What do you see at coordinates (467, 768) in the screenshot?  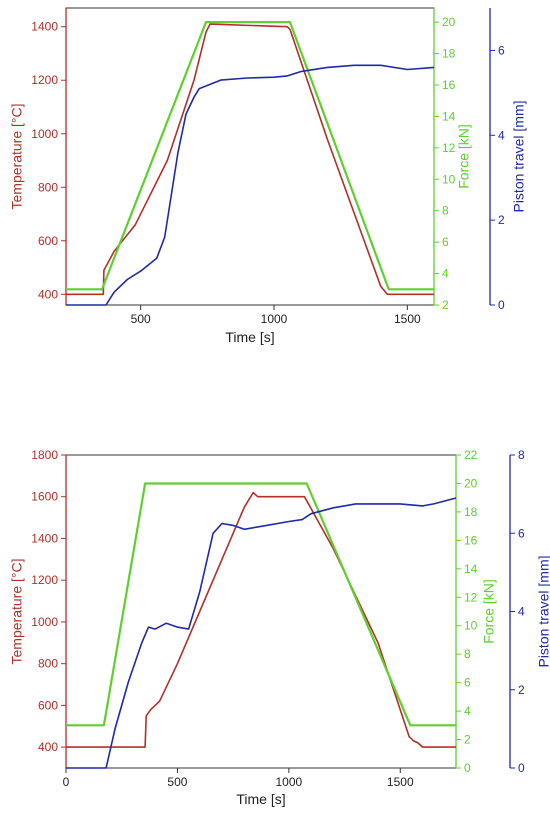 I see `y-tick-label-1: 0` at bounding box center [467, 768].